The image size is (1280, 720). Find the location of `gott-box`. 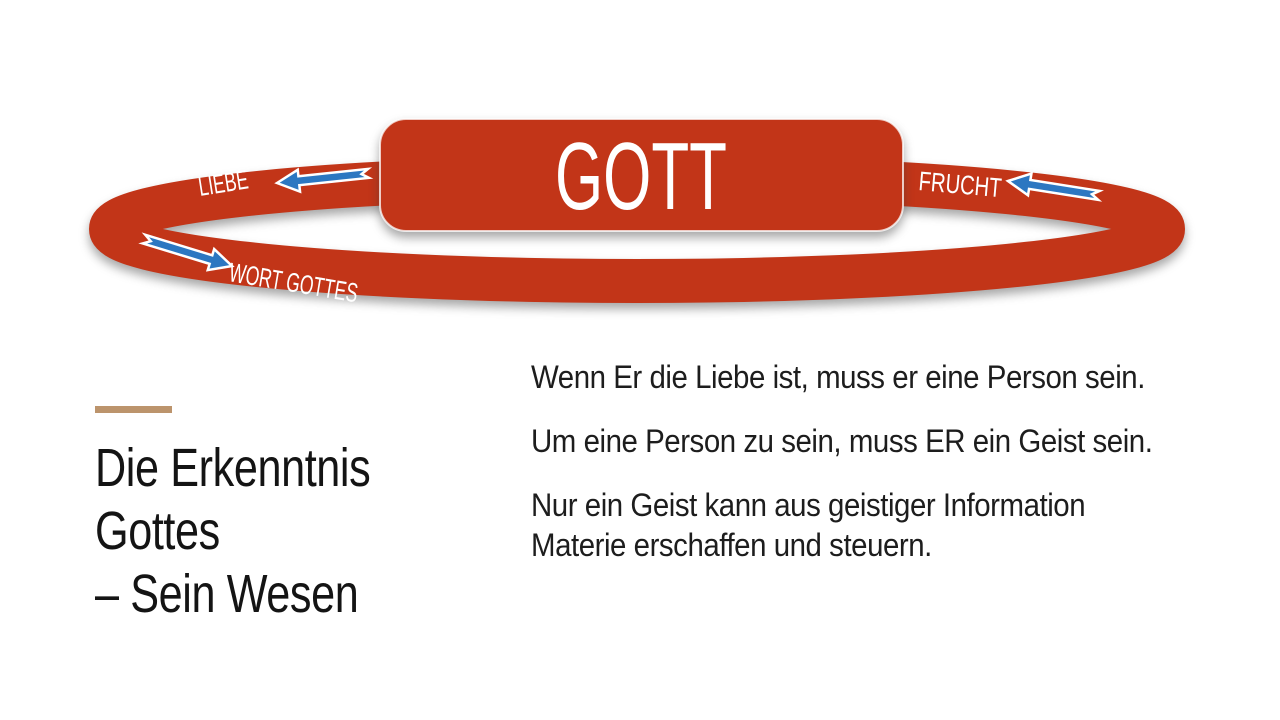

gott-box is located at coordinates (641, 175).